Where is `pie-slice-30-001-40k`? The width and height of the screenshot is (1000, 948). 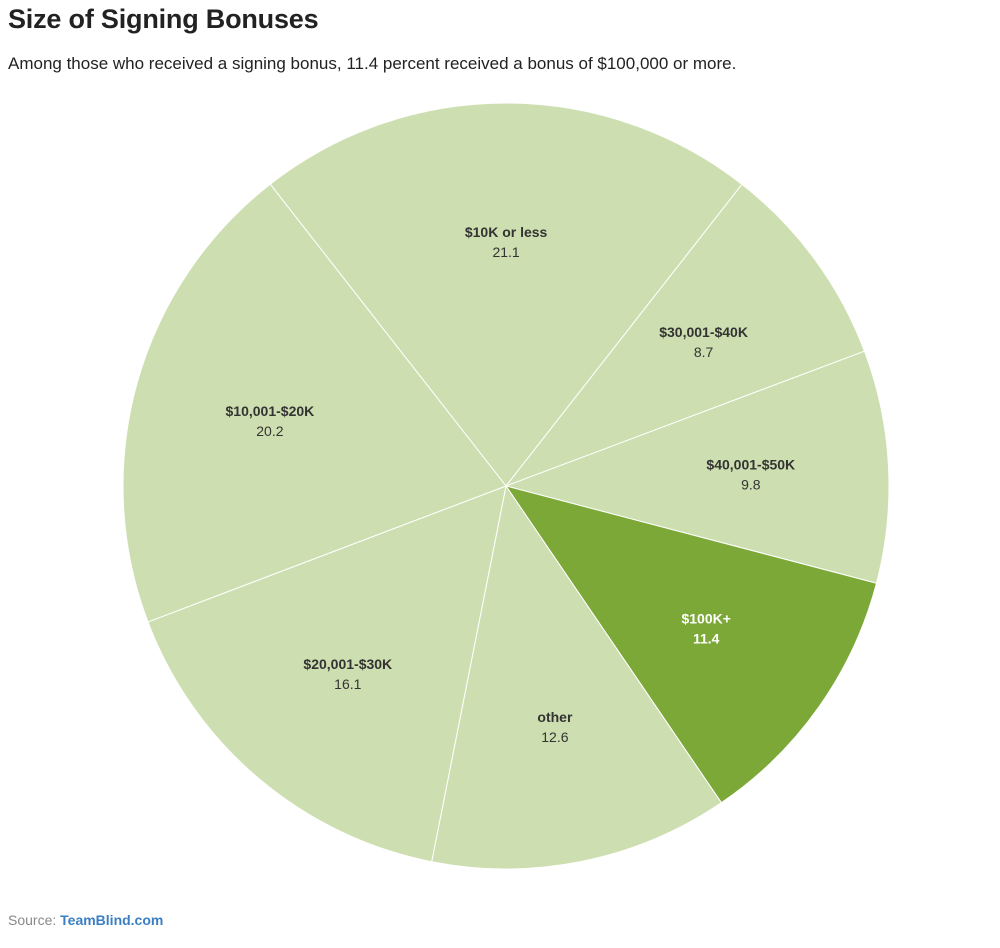 pie-slice-30-001-40k is located at coordinates (685, 335).